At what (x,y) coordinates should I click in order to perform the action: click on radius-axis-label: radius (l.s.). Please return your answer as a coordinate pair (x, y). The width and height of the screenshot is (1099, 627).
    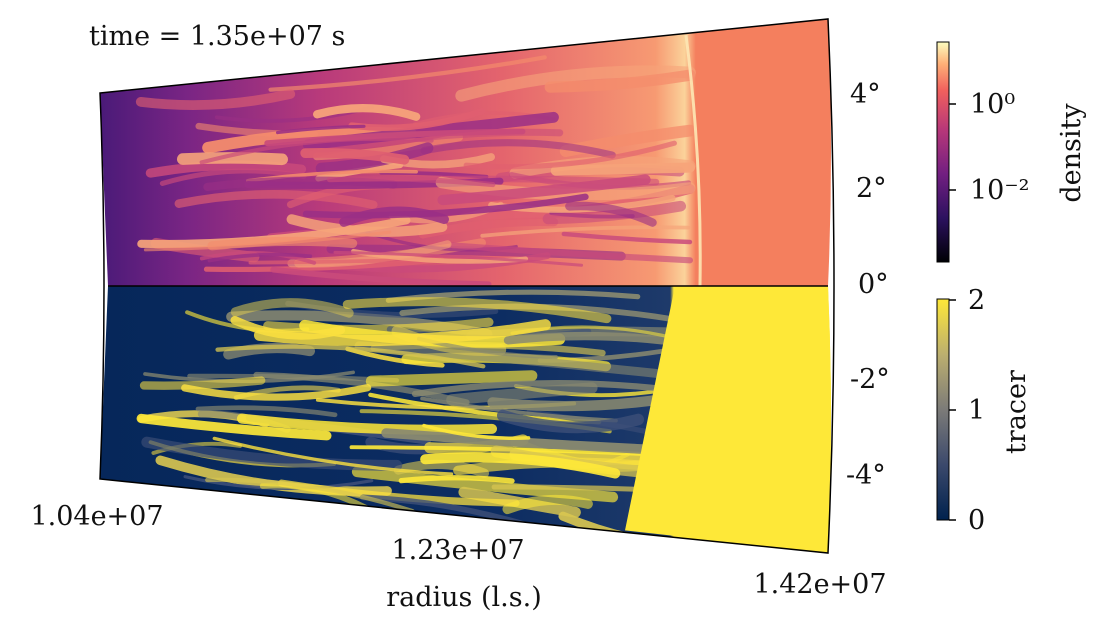
    Looking at the image, I should click on (463, 597).